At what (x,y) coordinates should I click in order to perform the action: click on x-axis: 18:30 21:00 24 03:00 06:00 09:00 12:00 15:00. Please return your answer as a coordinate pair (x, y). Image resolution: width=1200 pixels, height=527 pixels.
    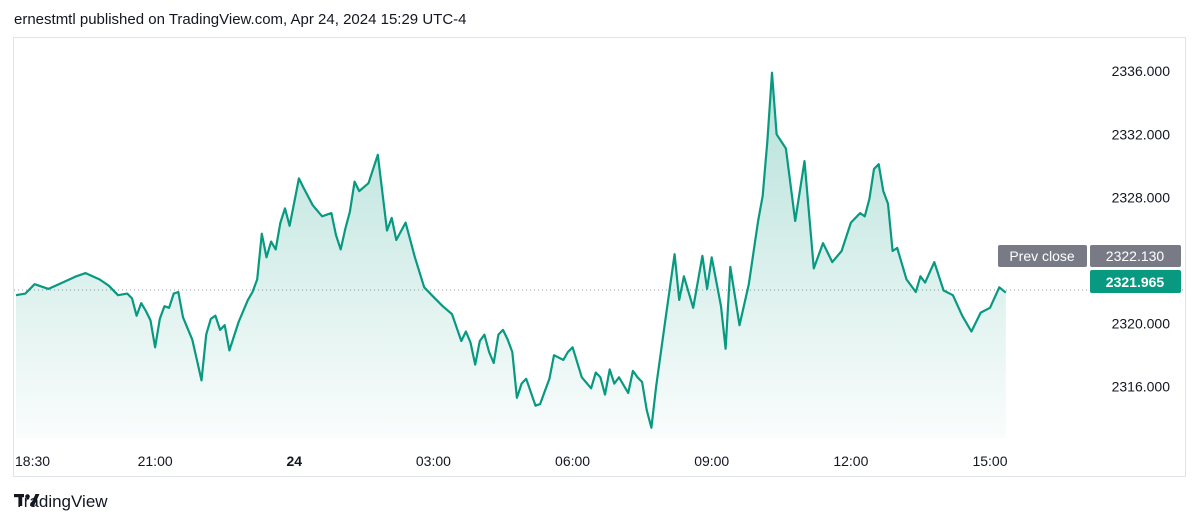
    Looking at the image, I should click on (511, 461).